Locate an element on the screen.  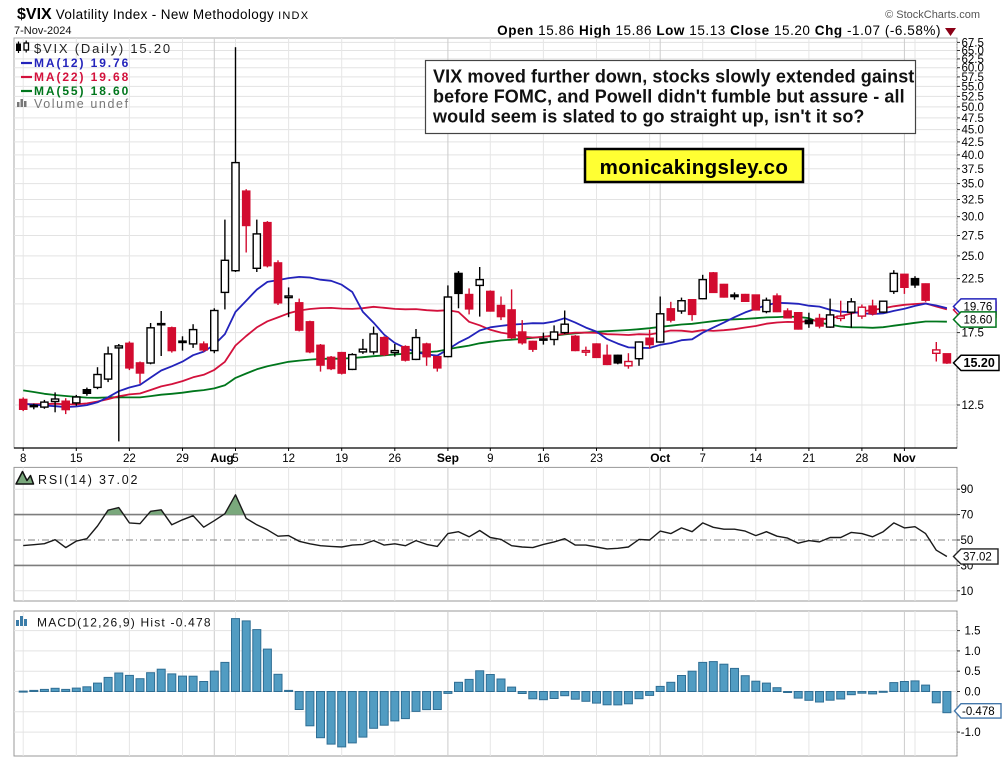
svg-text: Oct is located at coordinates (660, 458).